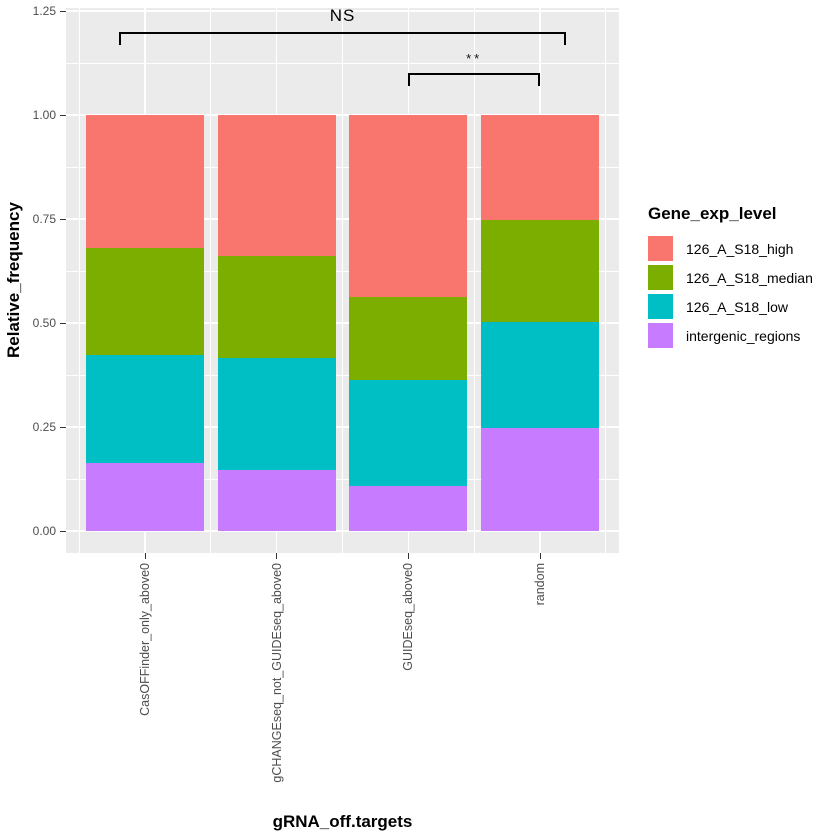 Image resolution: width=840 pixels, height=840 pixels. Describe the element at coordinates (44, 219) in the screenshot. I see `y-tick-label: 0.75` at that location.